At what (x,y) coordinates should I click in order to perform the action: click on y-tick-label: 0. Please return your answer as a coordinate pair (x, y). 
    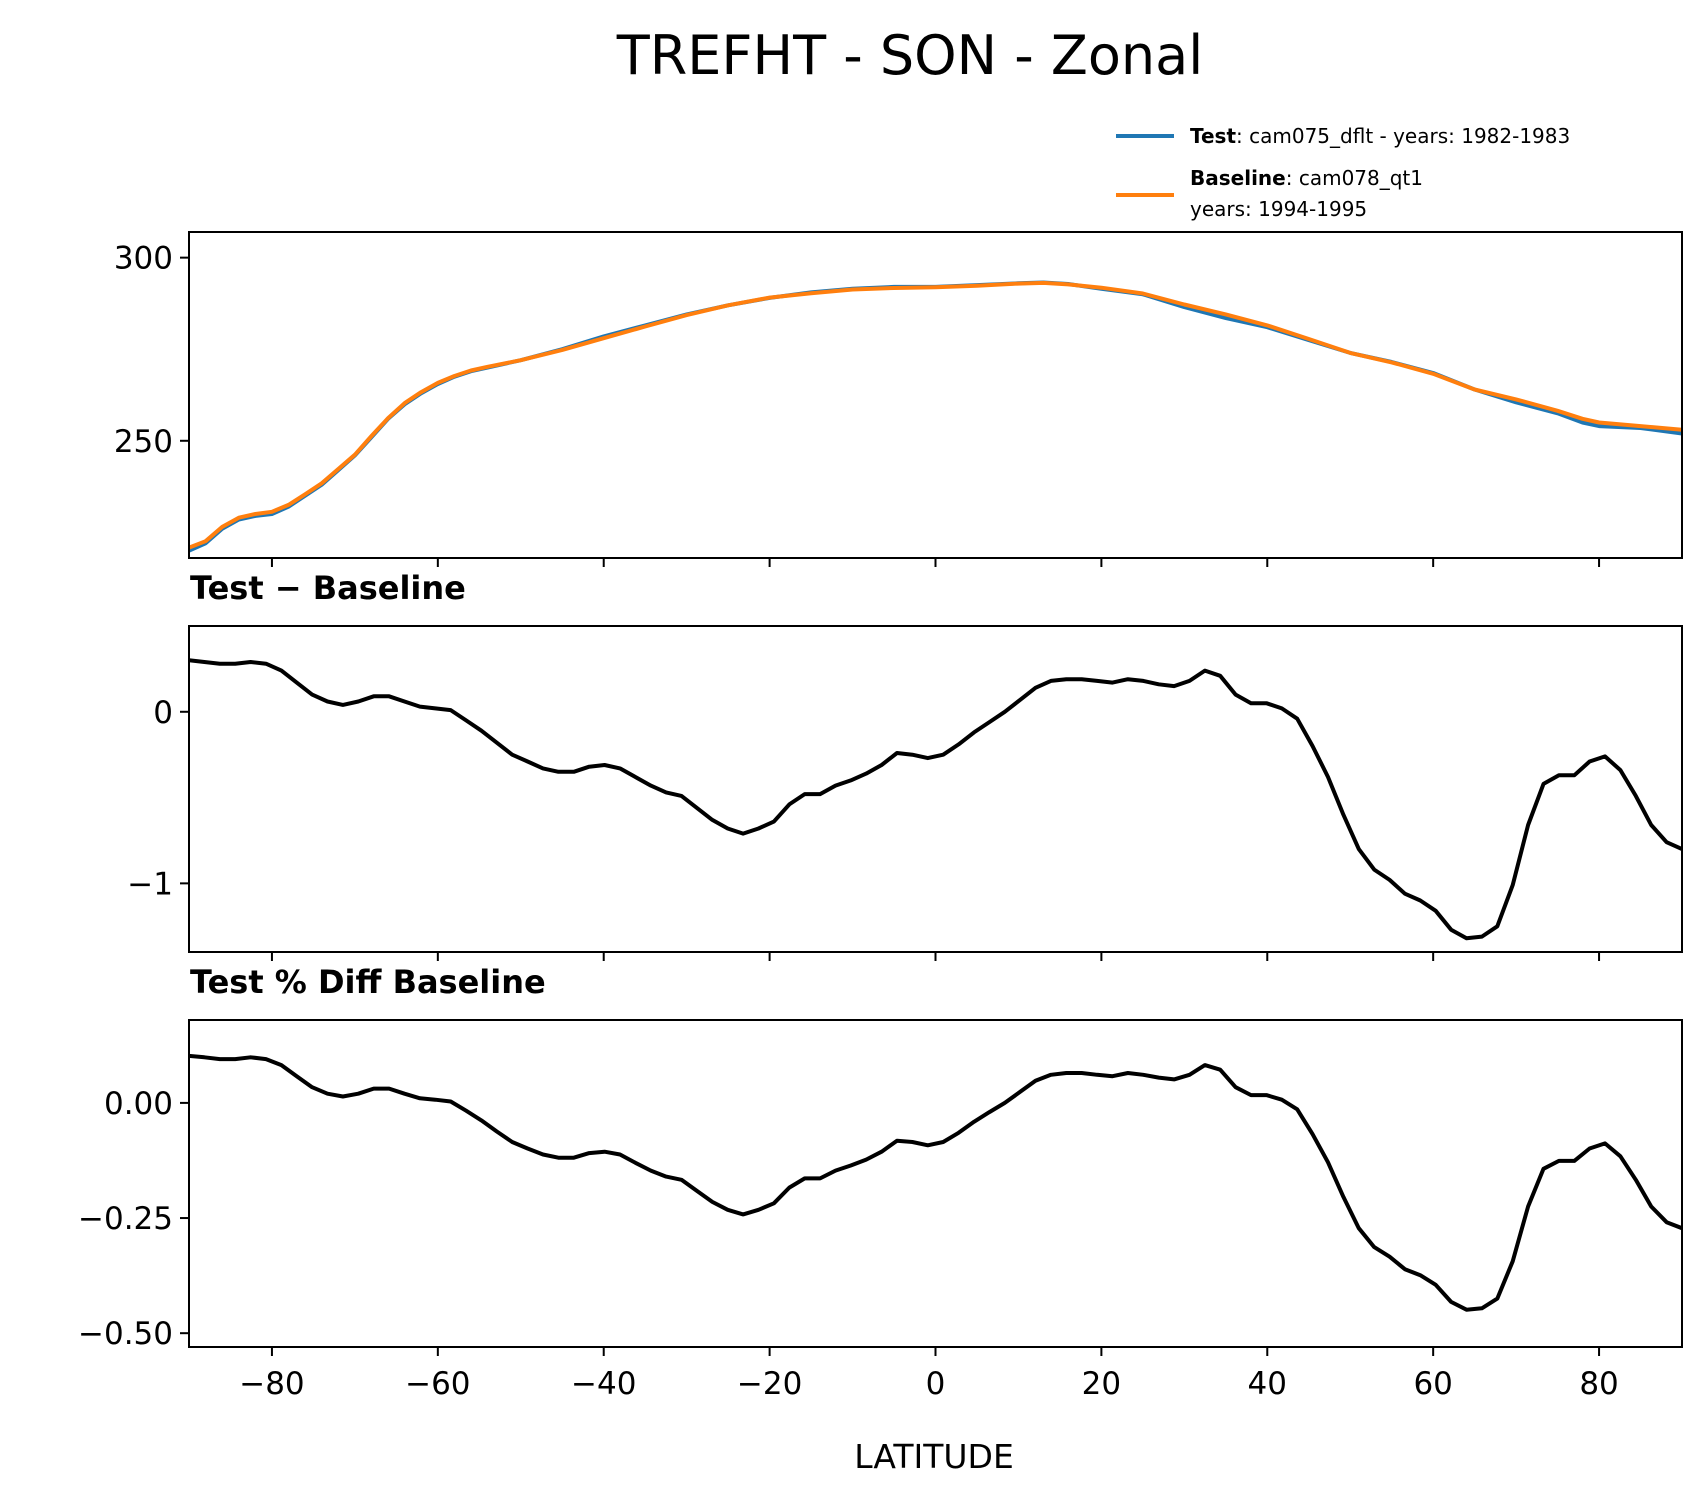
    Looking at the image, I should click on (163, 713).